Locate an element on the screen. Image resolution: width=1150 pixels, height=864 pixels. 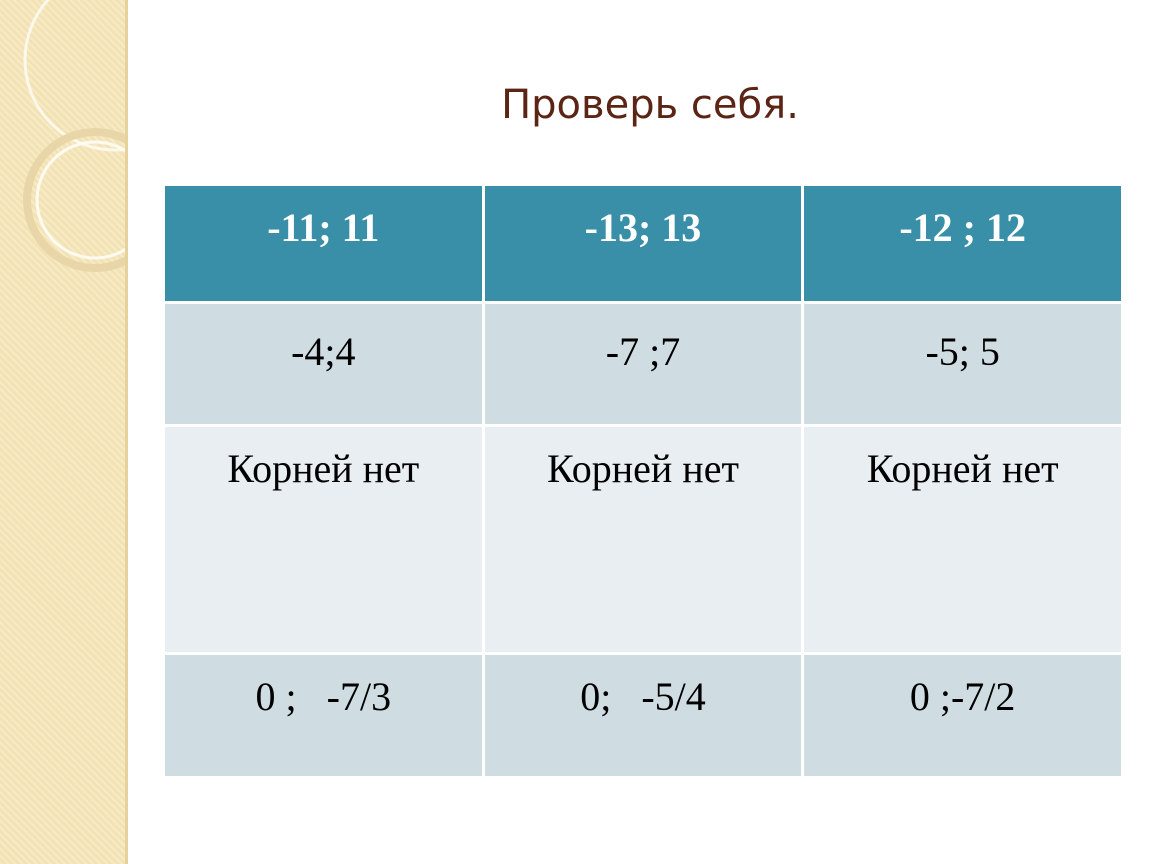
row: 0 ; -7/3 0; -5/4 0 ;-7/2 is located at coordinates (643, 715).